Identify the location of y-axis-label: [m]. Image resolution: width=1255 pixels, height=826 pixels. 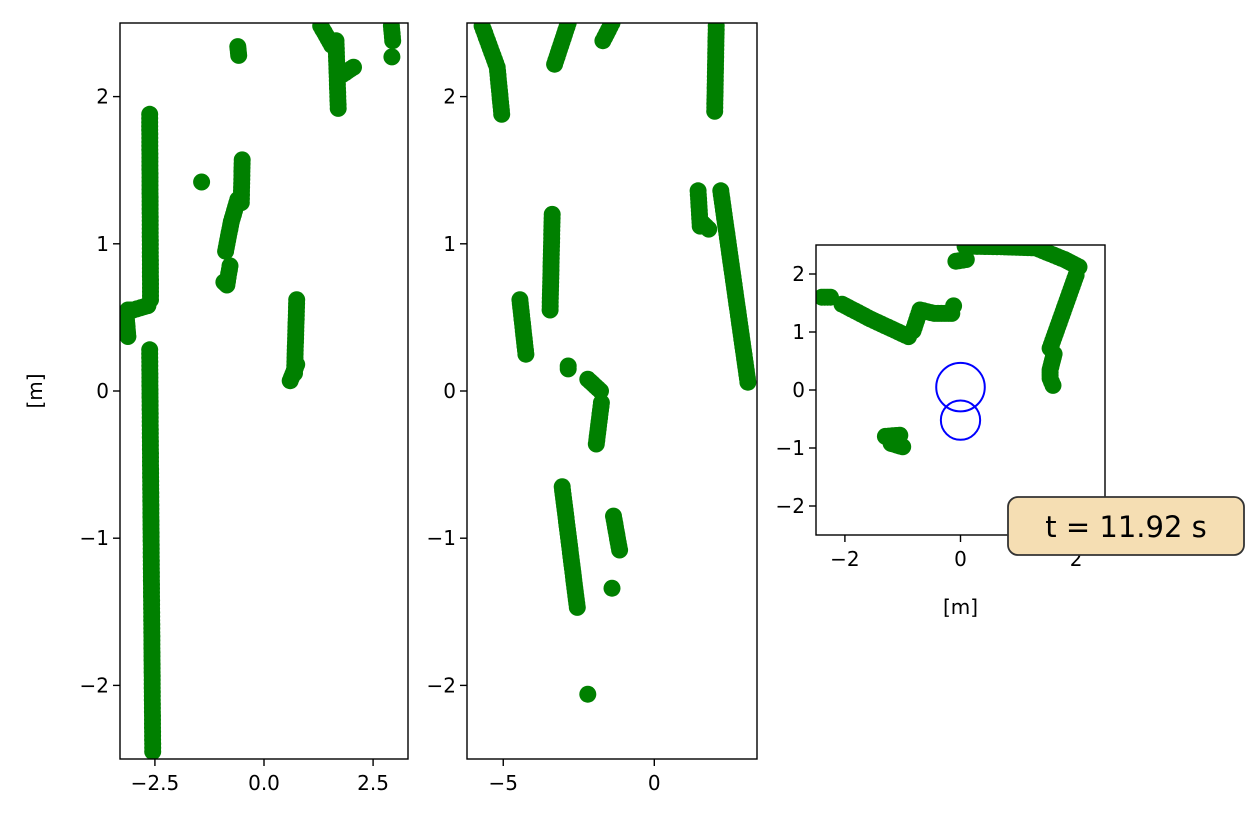
(35, 390).